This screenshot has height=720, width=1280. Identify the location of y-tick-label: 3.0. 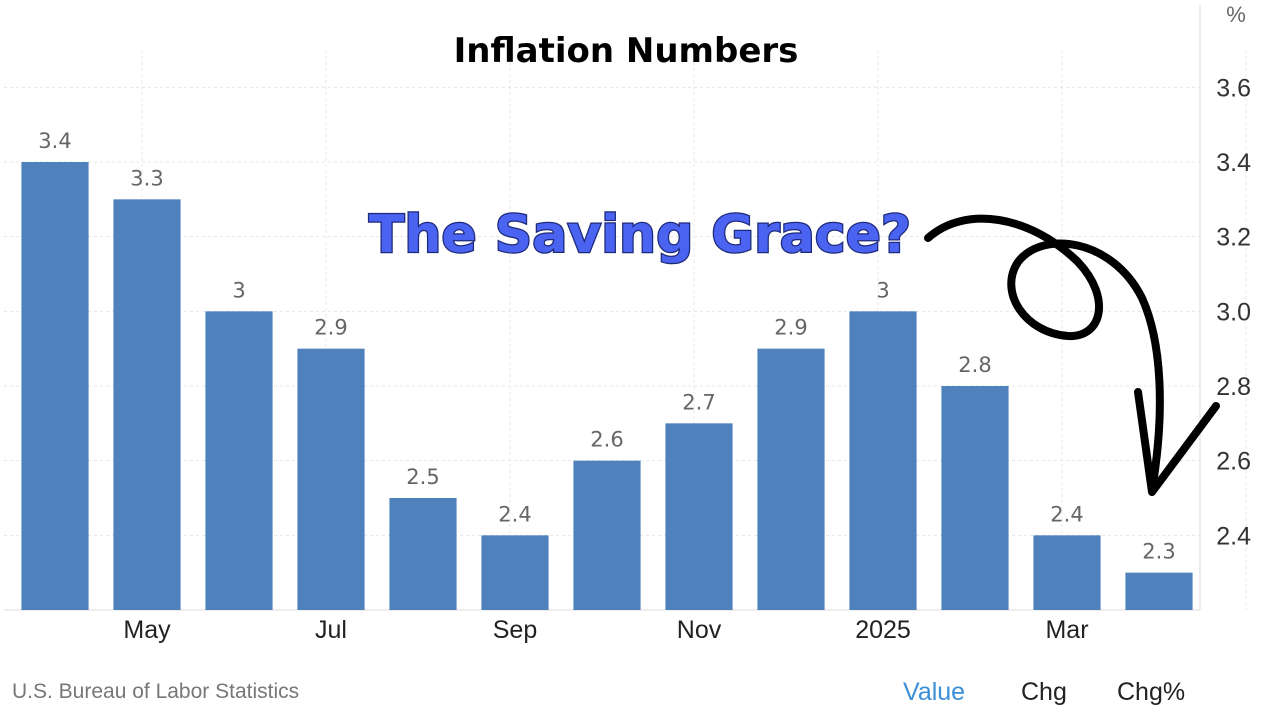
(1233, 312).